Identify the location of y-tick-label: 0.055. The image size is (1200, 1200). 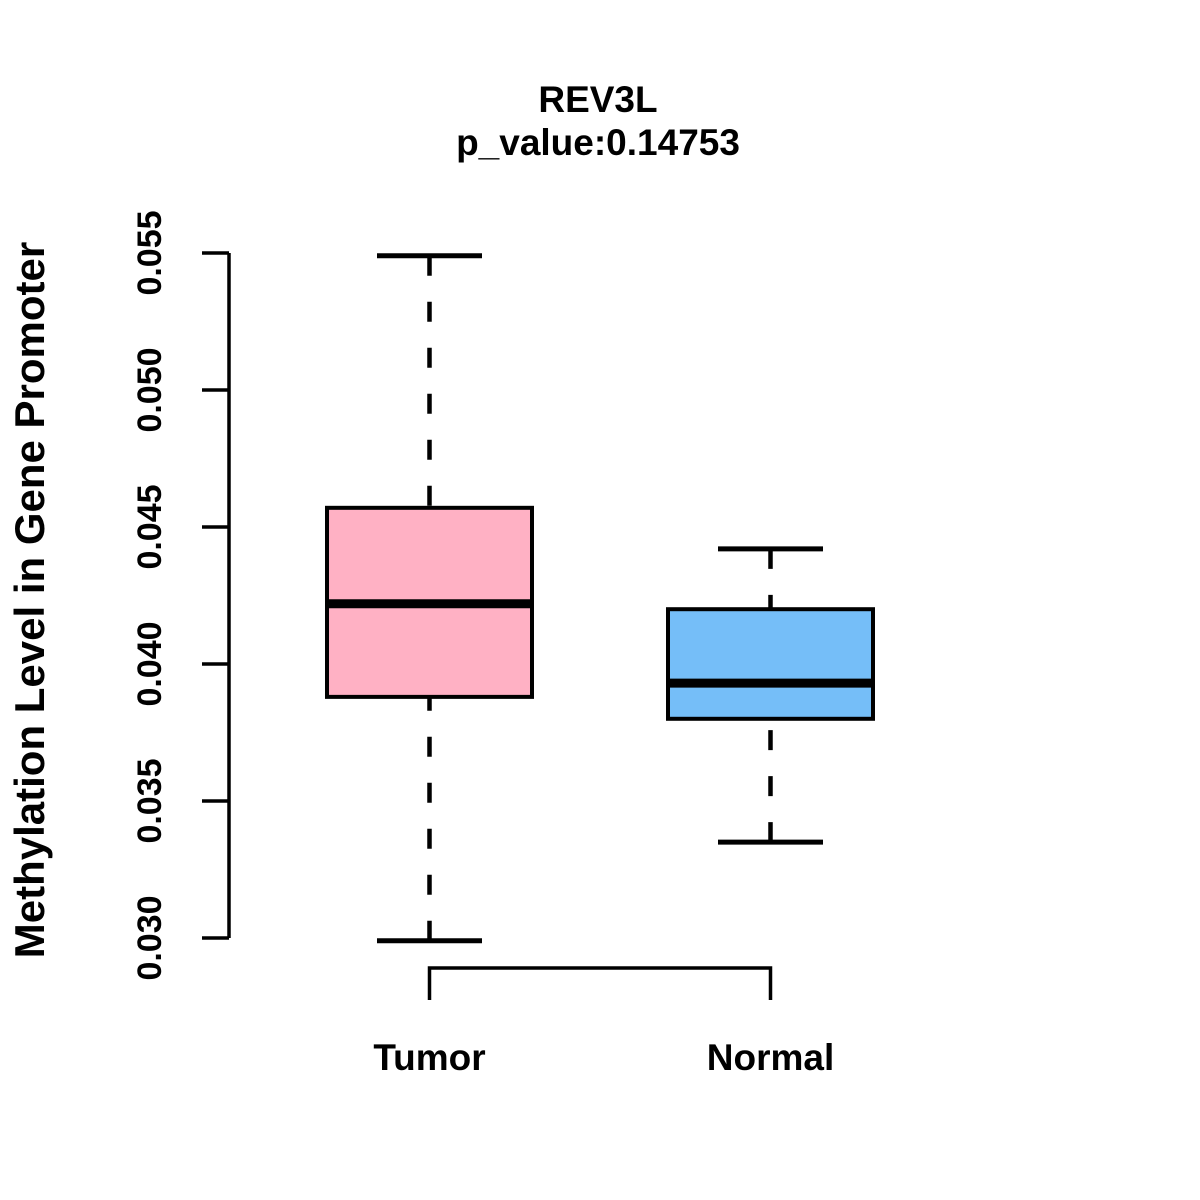
(150, 252).